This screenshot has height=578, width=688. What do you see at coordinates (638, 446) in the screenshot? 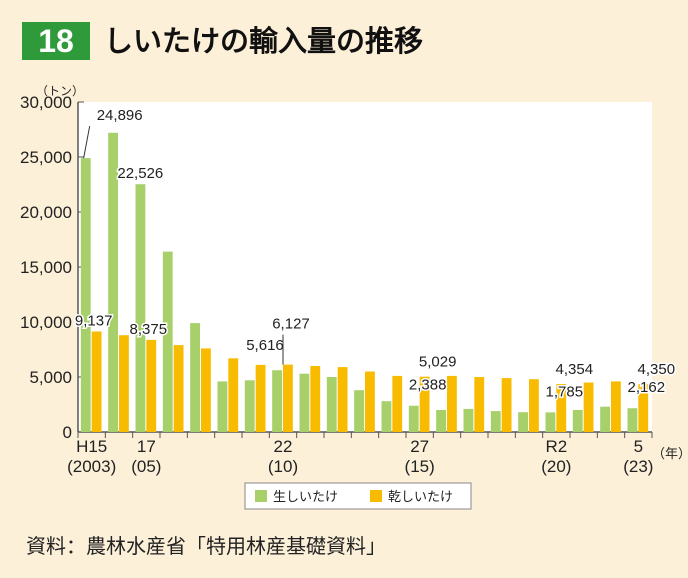
I see `x-tick-label: 5` at bounding box center [638, 446].